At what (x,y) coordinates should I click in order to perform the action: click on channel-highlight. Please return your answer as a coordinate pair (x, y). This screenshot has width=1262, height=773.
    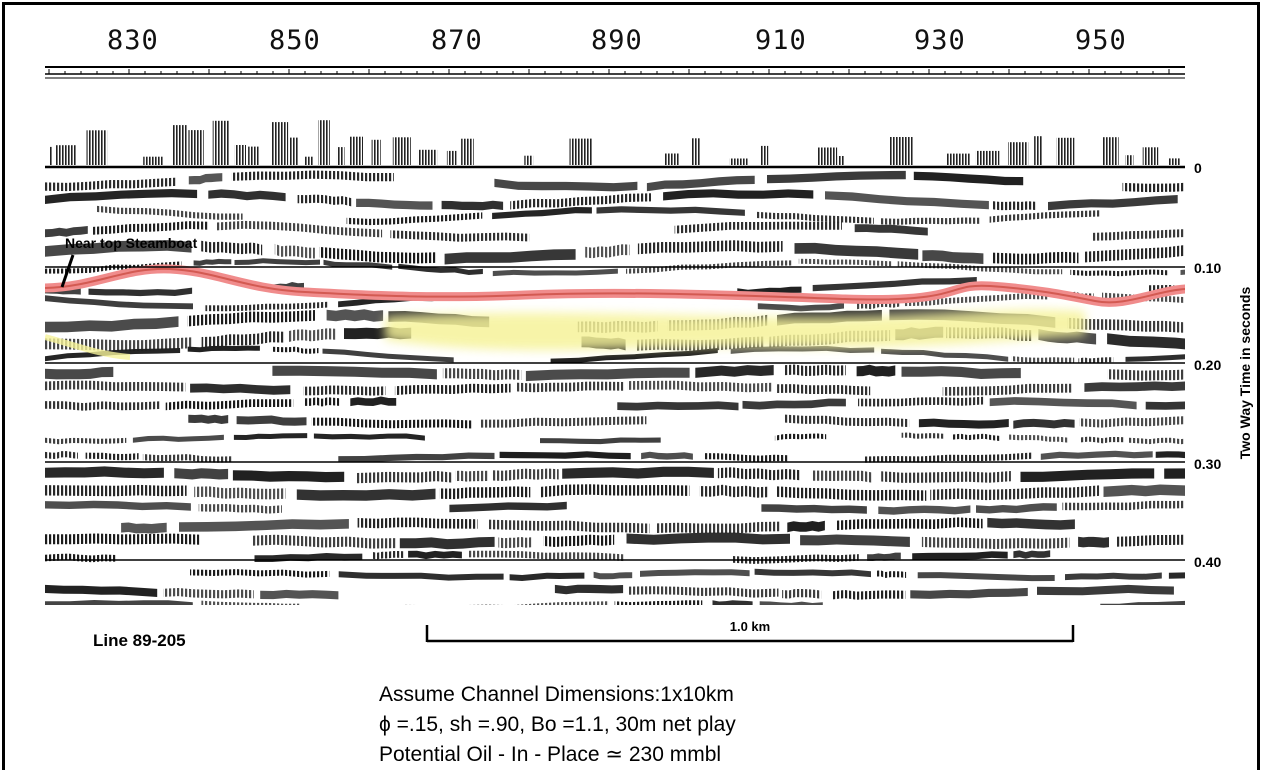
    Looking at the image, I should click on (735, 330).